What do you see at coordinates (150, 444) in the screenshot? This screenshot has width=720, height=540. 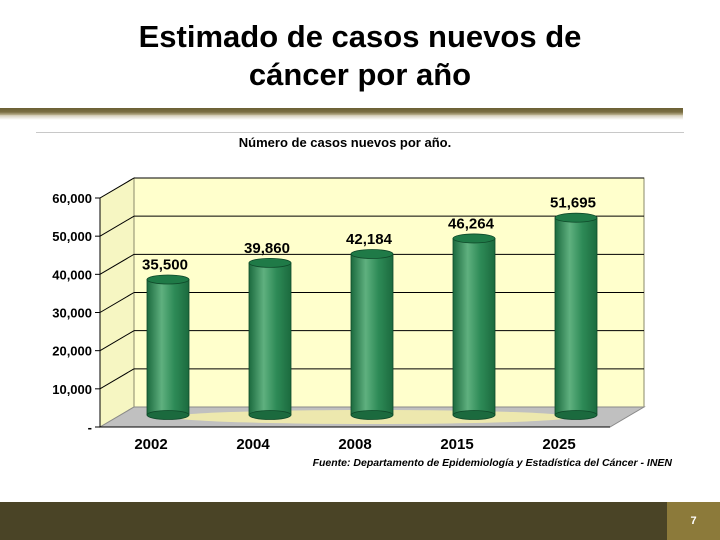 I see `x-tick-label: 2002` at bounding box center [150, 444].